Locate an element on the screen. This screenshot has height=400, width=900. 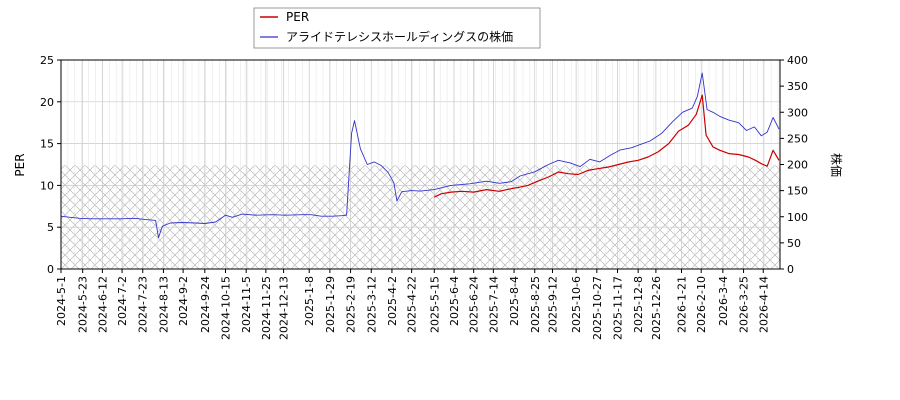
x-tick-label: 2025-1-8 is located at coordinates (309, 301).